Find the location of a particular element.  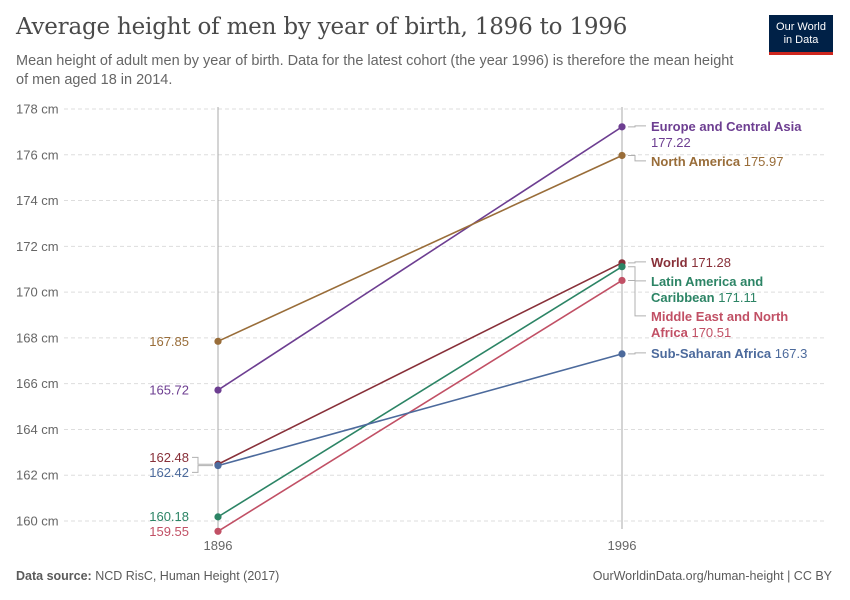

y-tick-label: 172 cm is located at coordinates (37, 246).